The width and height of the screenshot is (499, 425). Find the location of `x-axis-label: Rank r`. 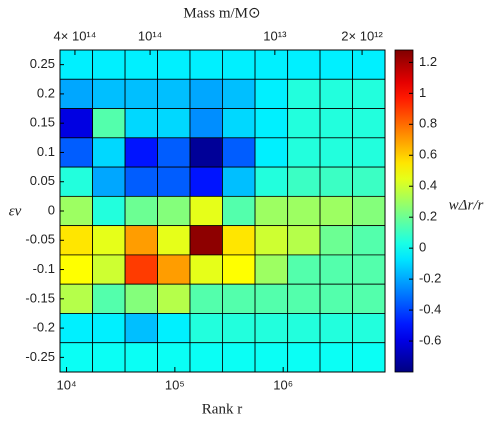

x-axis-label: Rank r is located at coordinates (222, 409).